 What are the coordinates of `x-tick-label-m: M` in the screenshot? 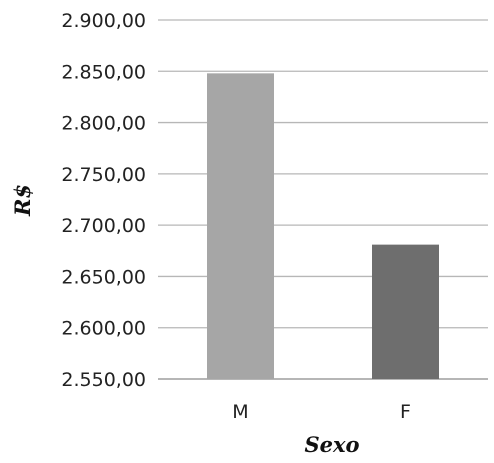 It's located at (240, 412).